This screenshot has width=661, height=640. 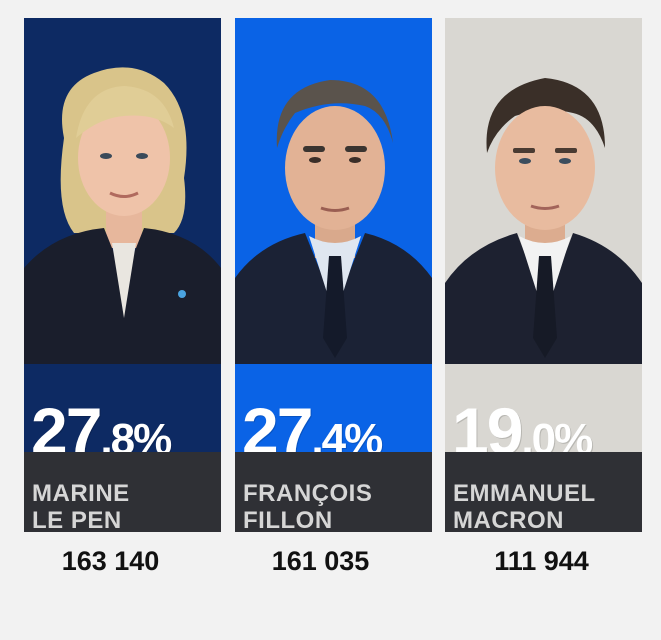 I want to click on candidate-first-name: MARINE, so click(x=81, y=493).